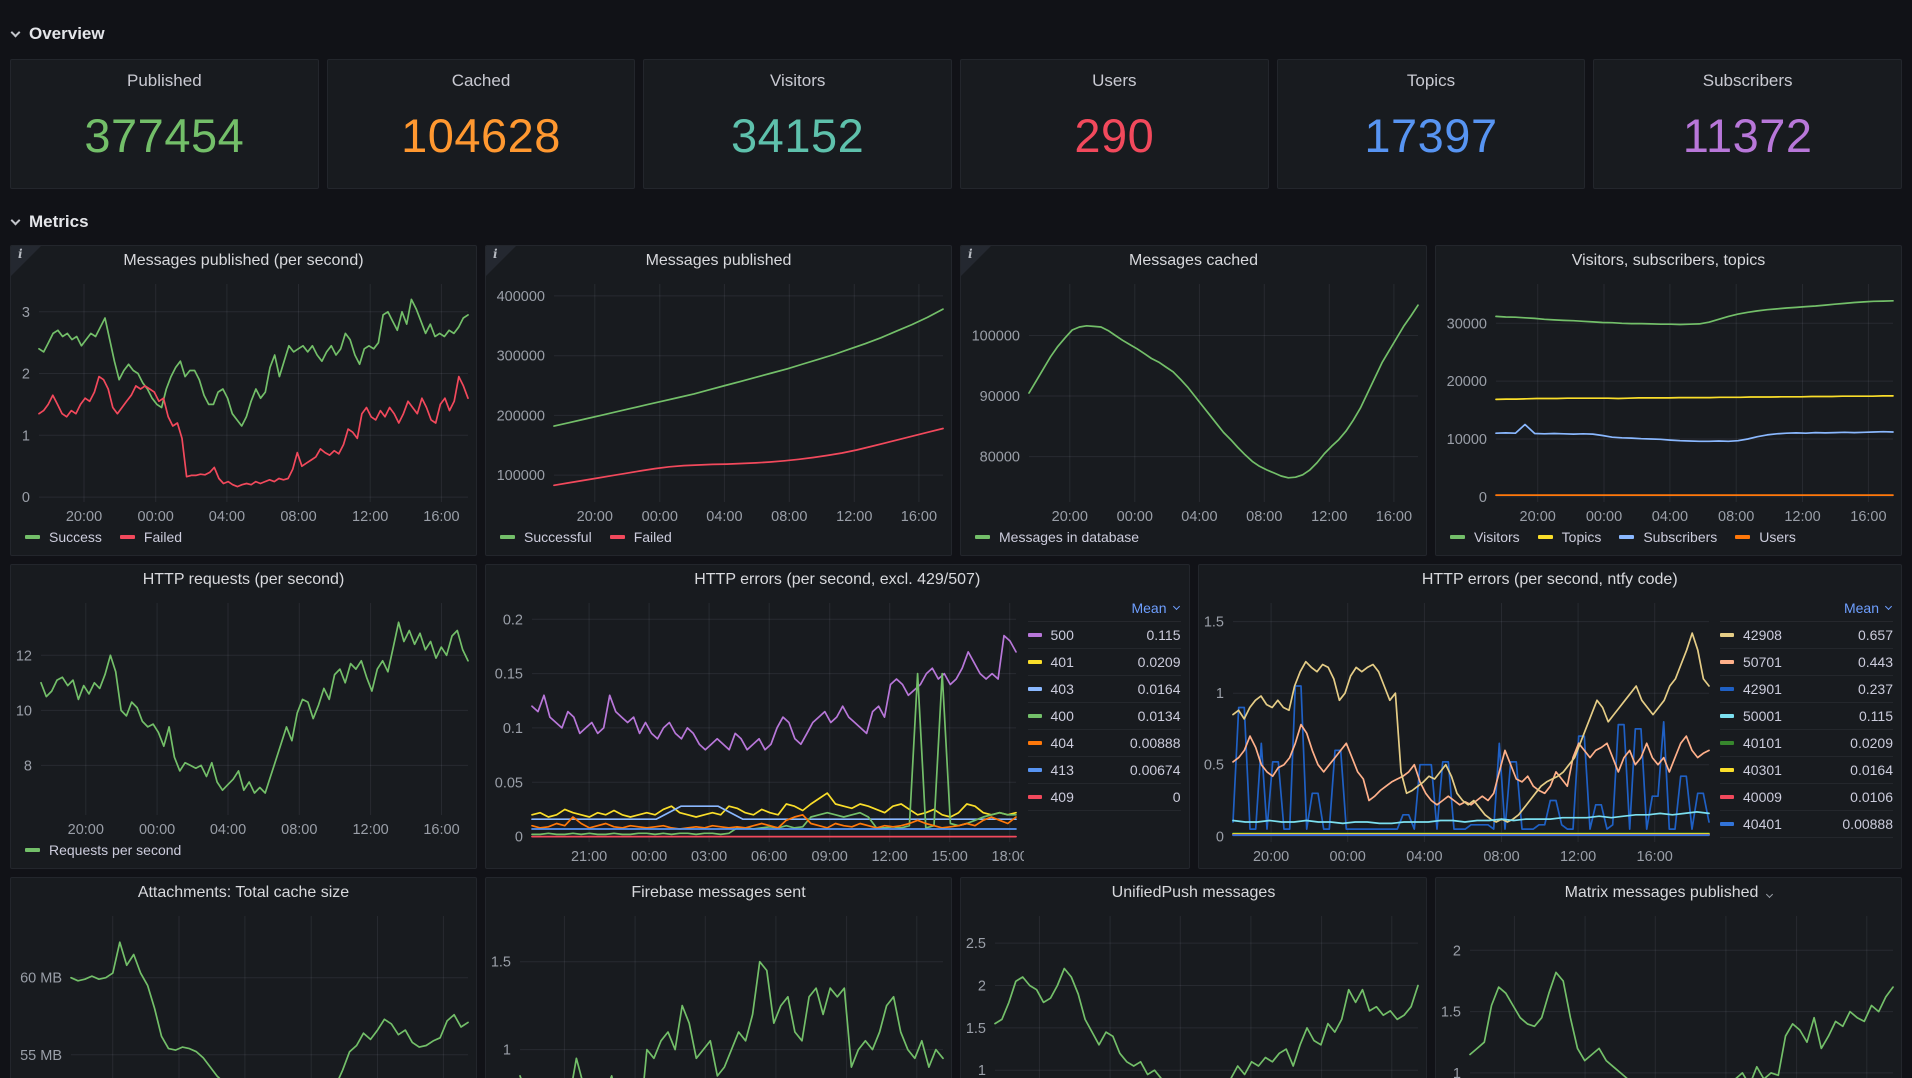  What do you see at coordinates (509, 675) in the screenshot?
I see `svg-text: 0.15` at bounding box center [509, 675].